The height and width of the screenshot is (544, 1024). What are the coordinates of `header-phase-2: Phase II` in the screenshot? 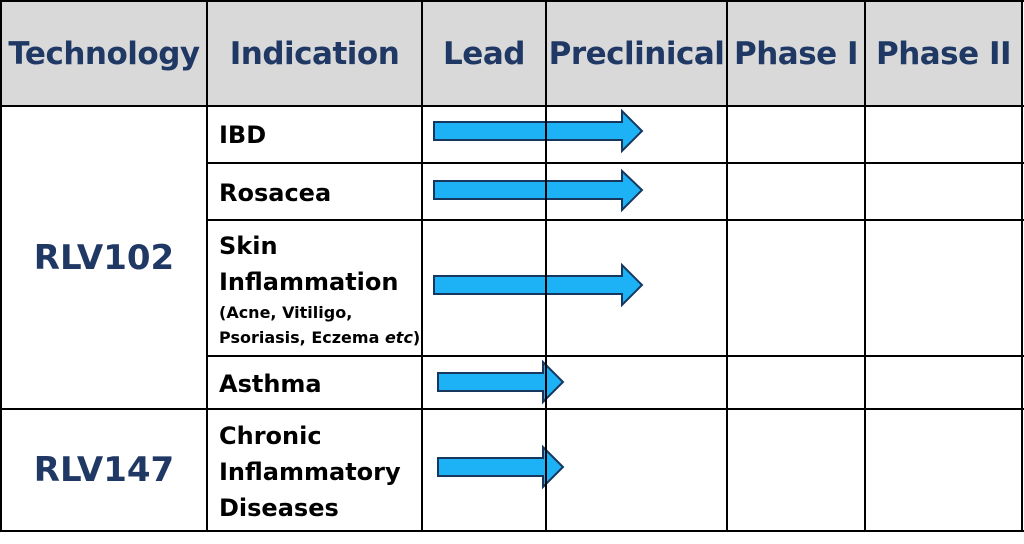 It's located at (943, 53).